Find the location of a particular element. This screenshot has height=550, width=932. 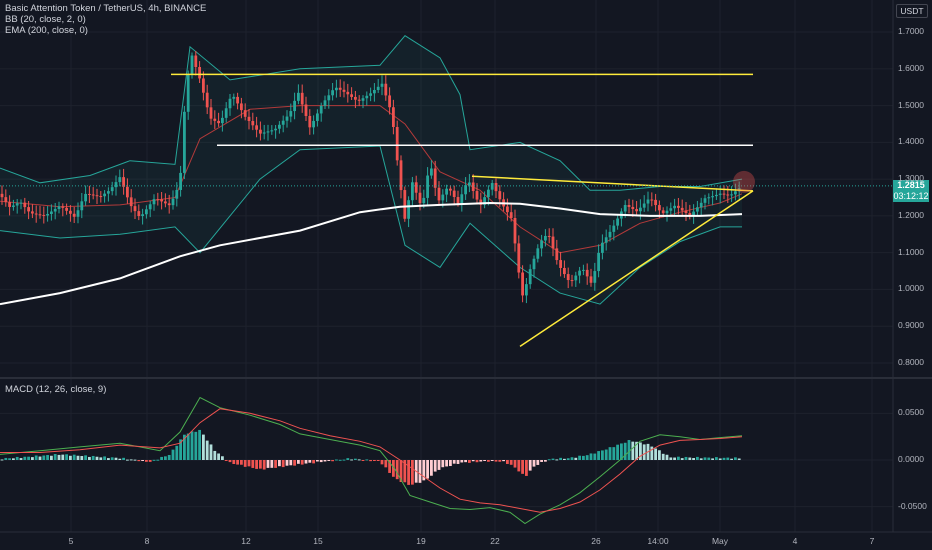

price-tick-label: 1.4000 is located at coordinates (911, 141).